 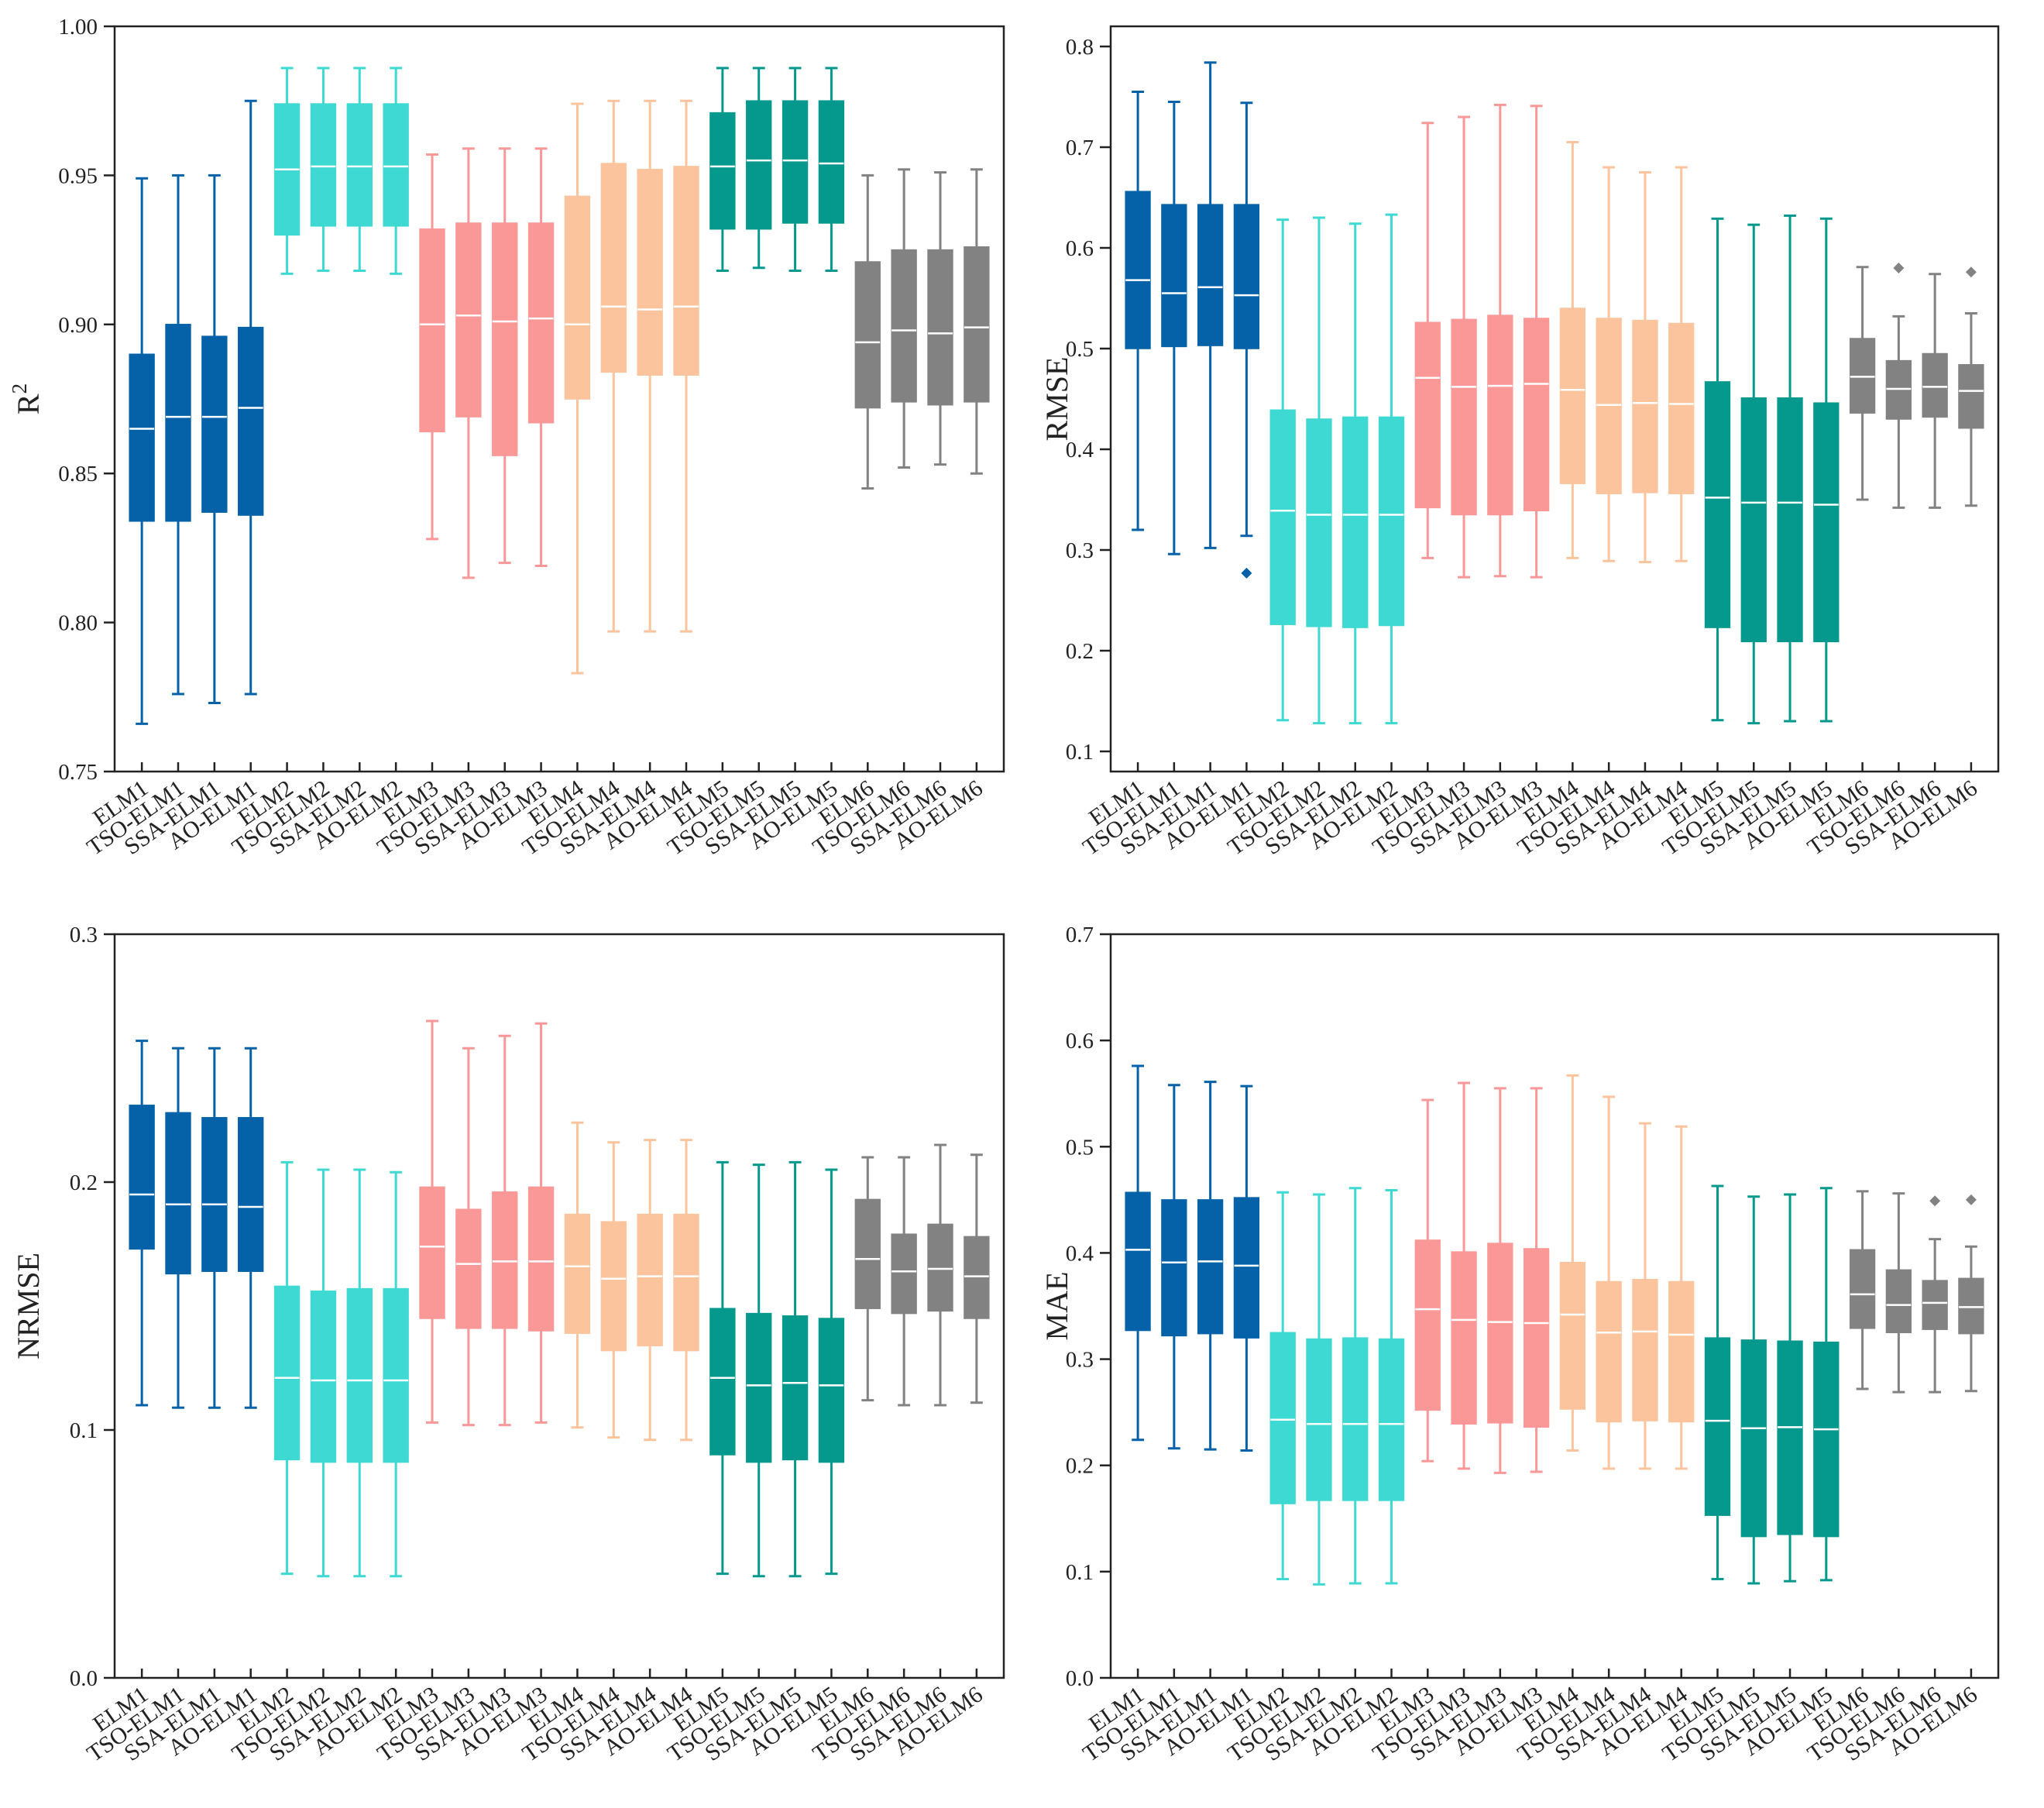 What do you see at coordinates (1080, 935) in the screenshot?
I see `y-tick-label: 0.7` at bounding box center [1080, 935].